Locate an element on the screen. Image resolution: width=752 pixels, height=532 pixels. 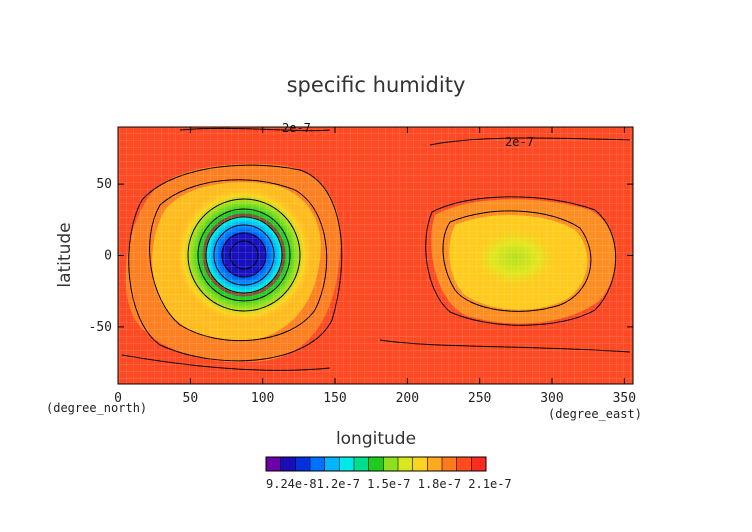
x-axis-unit: (degree_east) is located at coordinates (595, 414).